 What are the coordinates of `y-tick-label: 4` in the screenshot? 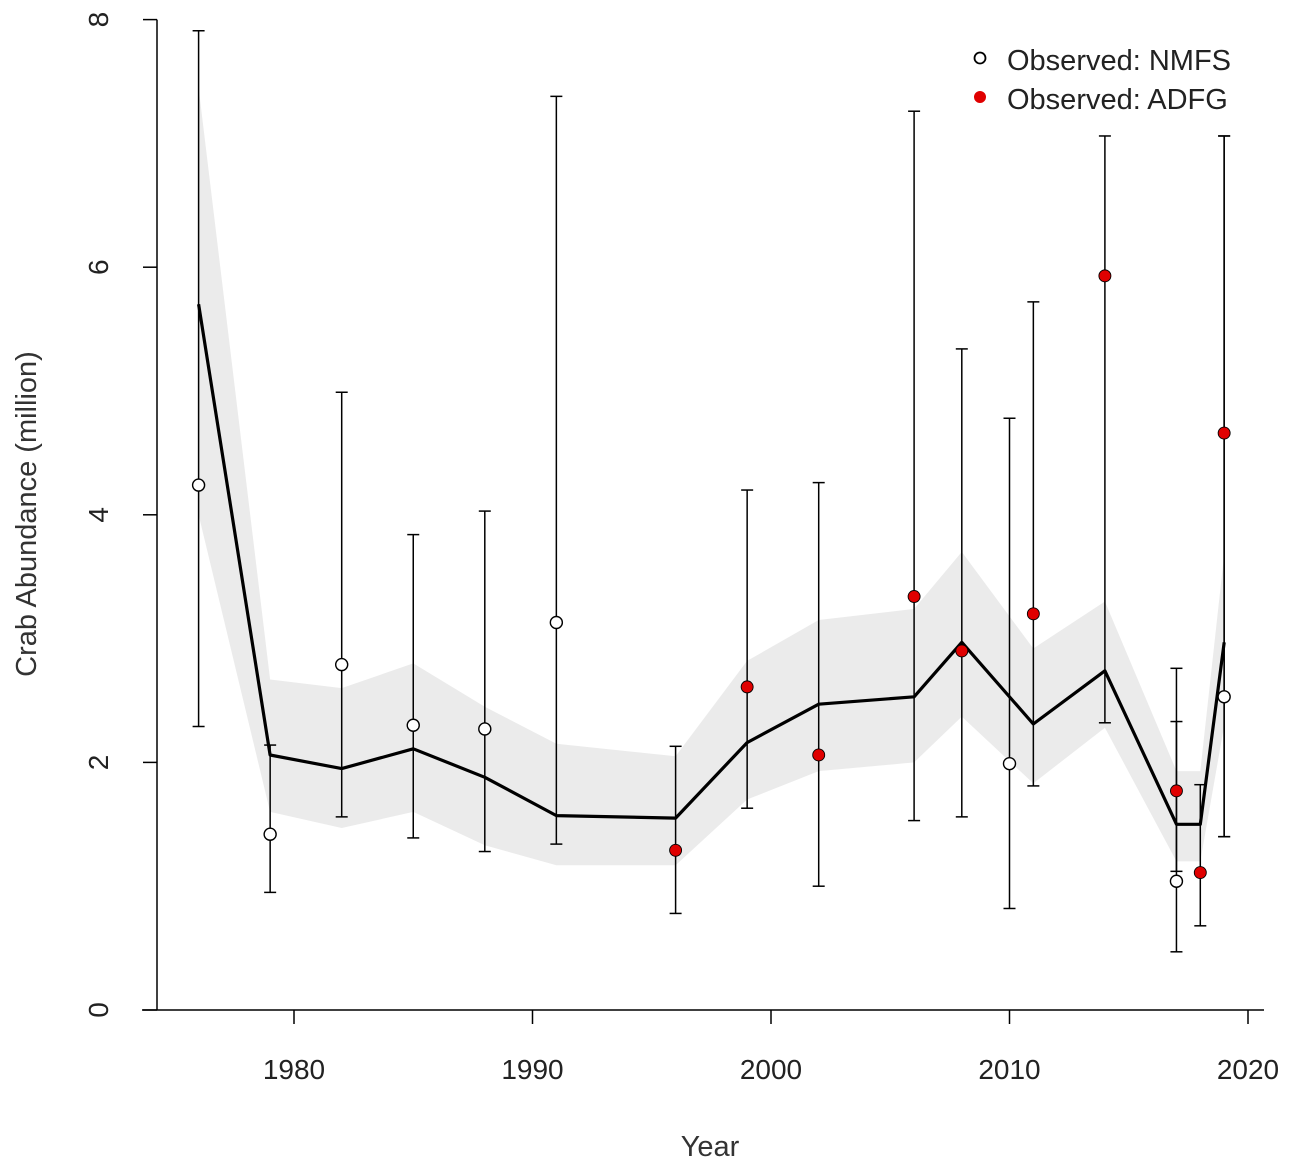 It's located at (98, 515).